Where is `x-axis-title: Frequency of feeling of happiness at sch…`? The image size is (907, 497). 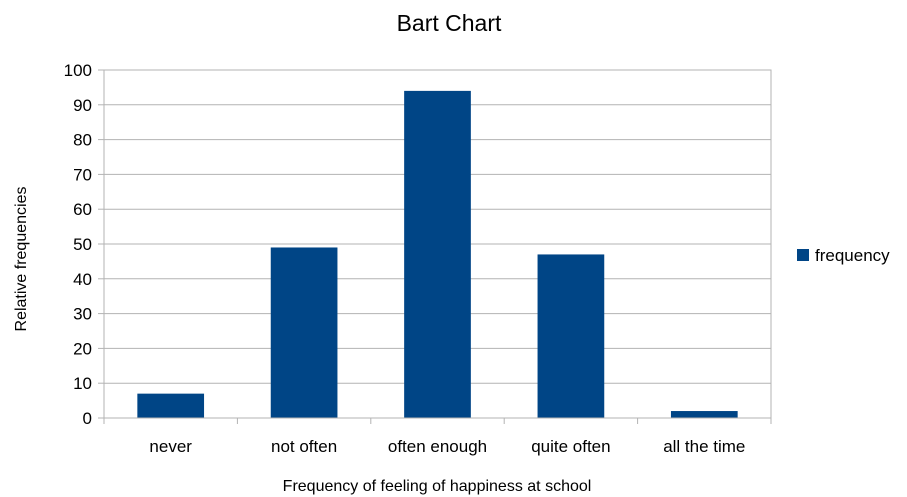 x-axis-title: Frequency of feeling of happiness at sch… is located at coordinates (437, 486).